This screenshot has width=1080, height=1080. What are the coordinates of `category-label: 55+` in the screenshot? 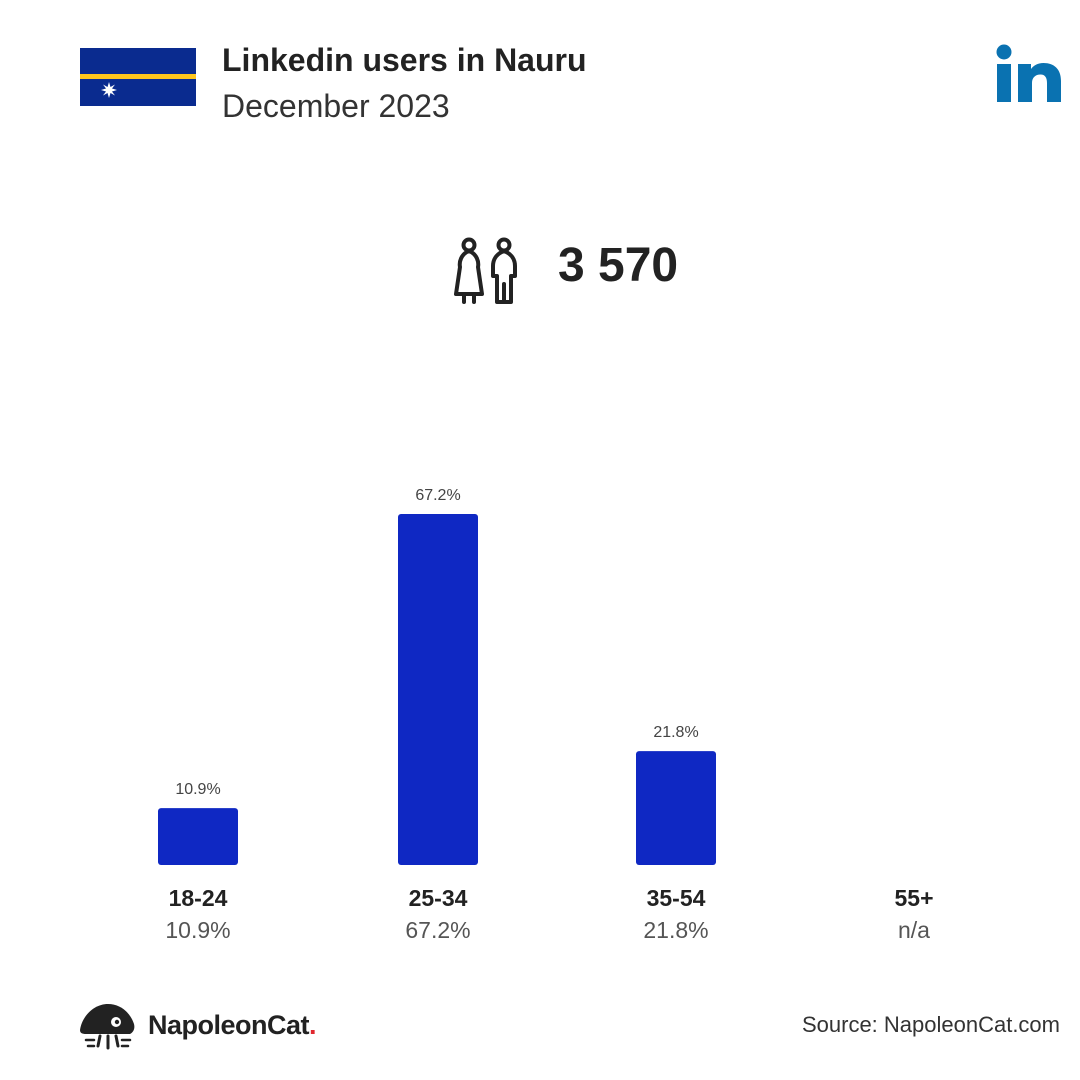 It's located at (913, 898).